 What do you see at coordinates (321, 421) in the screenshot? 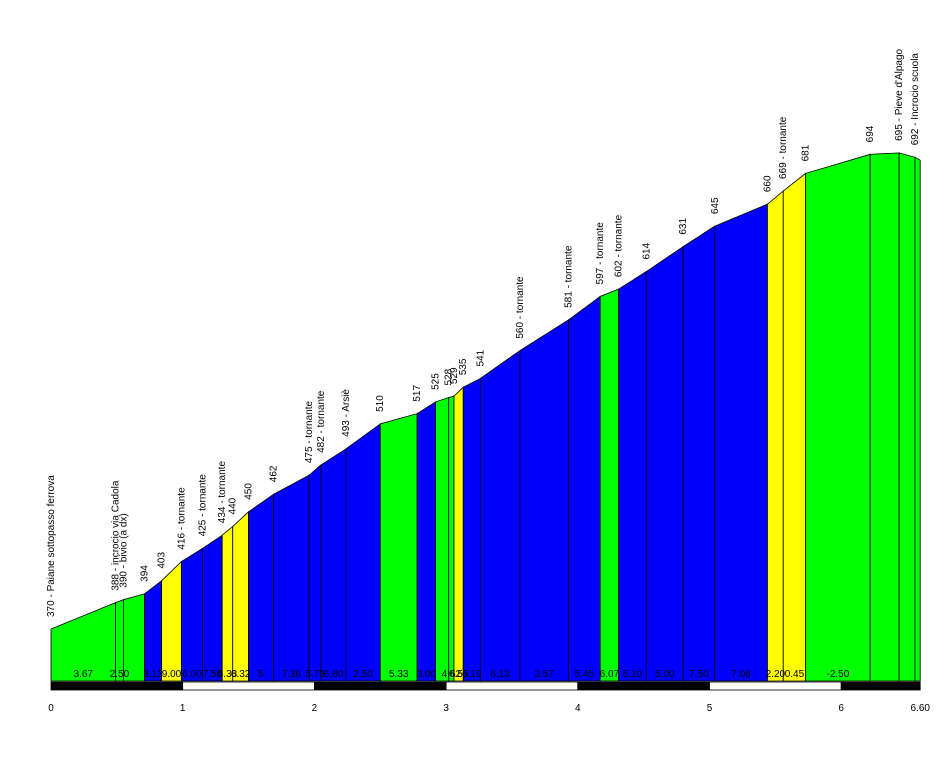
I see `elevation-label: 482 - tornante` at bounding box center [321, 421].